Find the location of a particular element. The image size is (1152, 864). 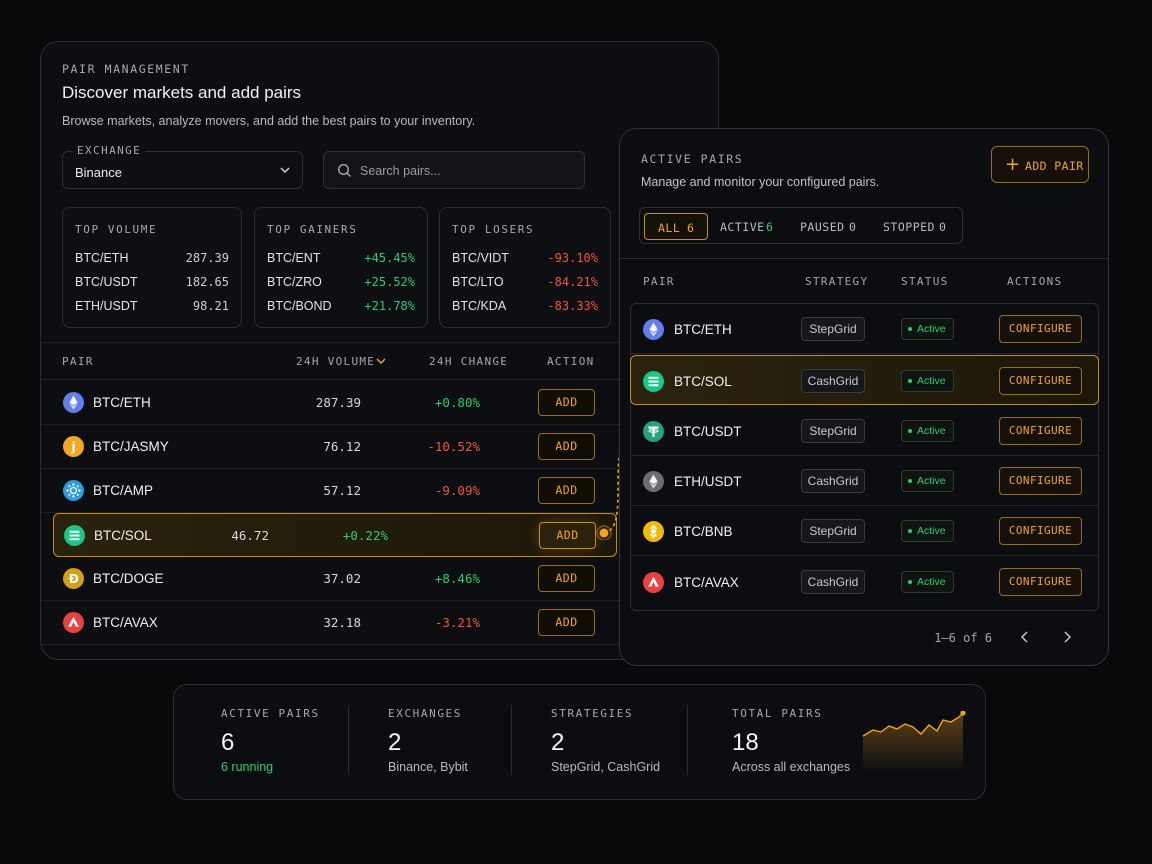

table-row-selected: BTC/SOL 46.72 +0.22% ADD is located at coordinates (335, 535).